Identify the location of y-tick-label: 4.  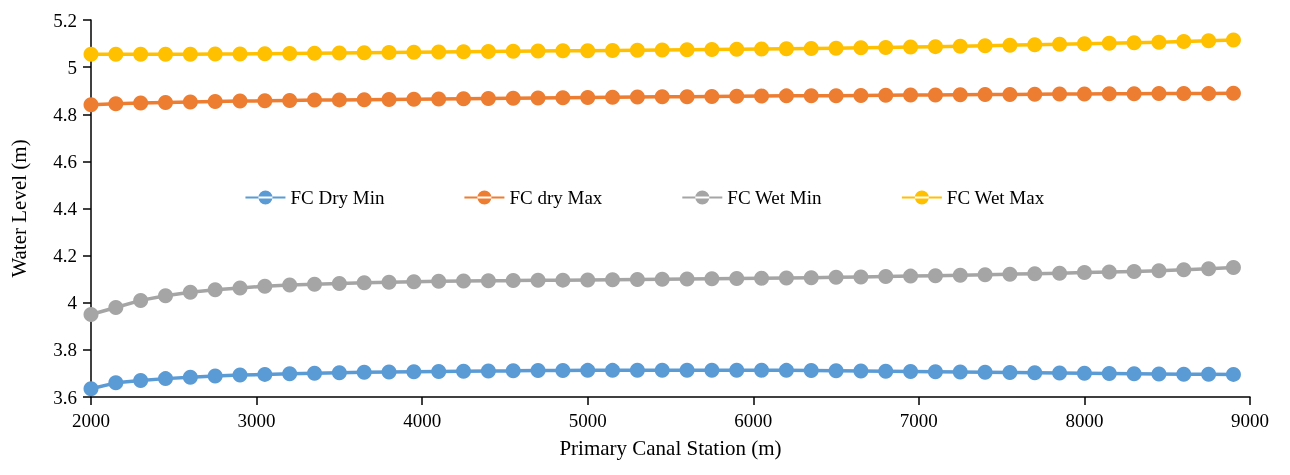
(72, 303).